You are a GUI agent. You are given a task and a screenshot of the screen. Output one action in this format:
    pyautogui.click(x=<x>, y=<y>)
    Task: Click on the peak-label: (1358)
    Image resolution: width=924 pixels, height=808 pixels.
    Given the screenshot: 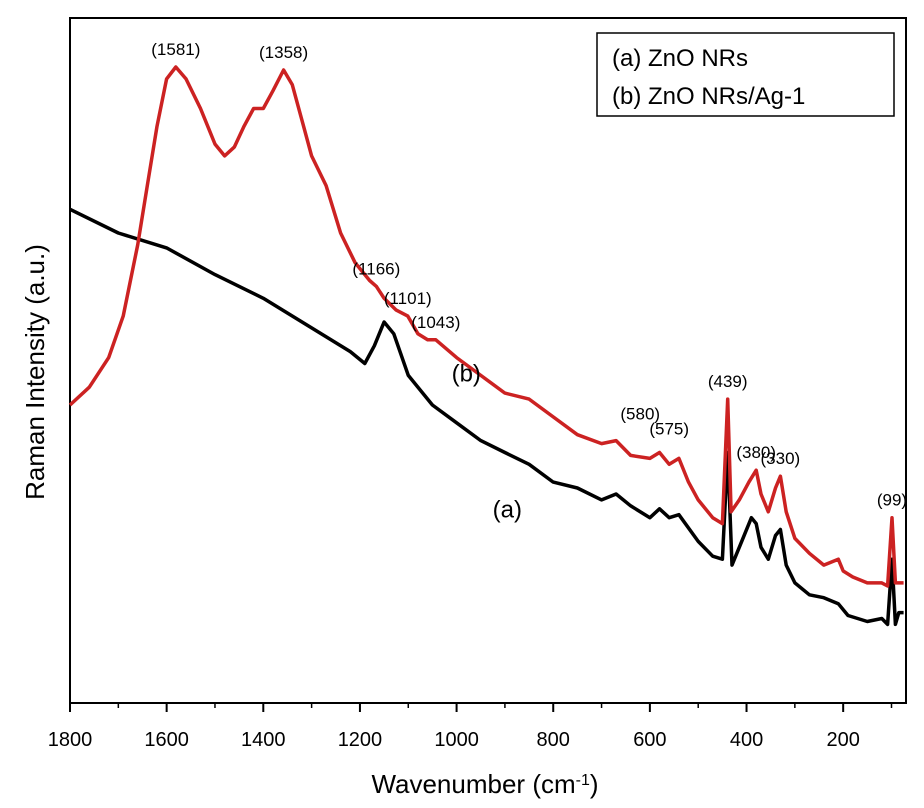 What is the action you would take?
    pyautogui.click(x=283, y=52)
    